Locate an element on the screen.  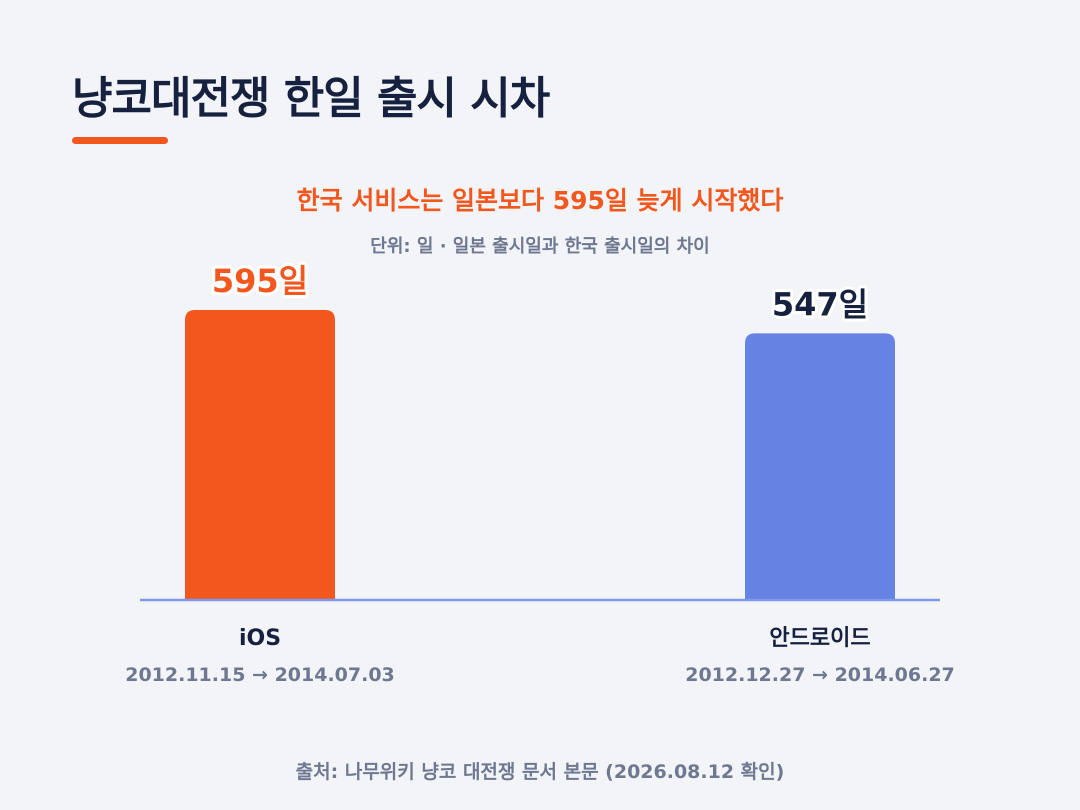
bar-value-label-1: 547일 is located at coordinates (820, 304).